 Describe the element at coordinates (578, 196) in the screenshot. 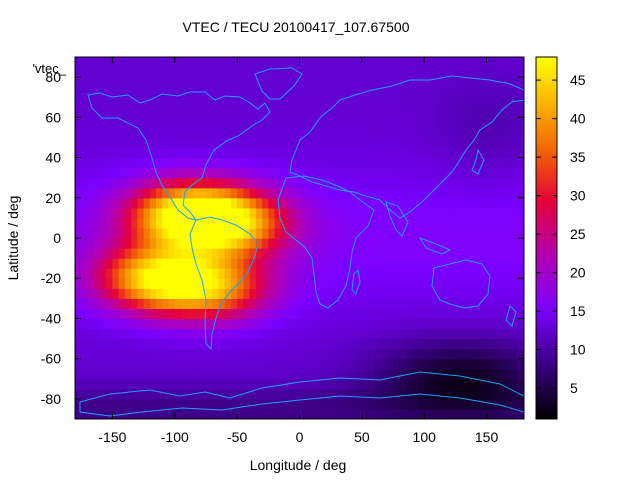

I see `colorbar-tick-label: 30` at that location.